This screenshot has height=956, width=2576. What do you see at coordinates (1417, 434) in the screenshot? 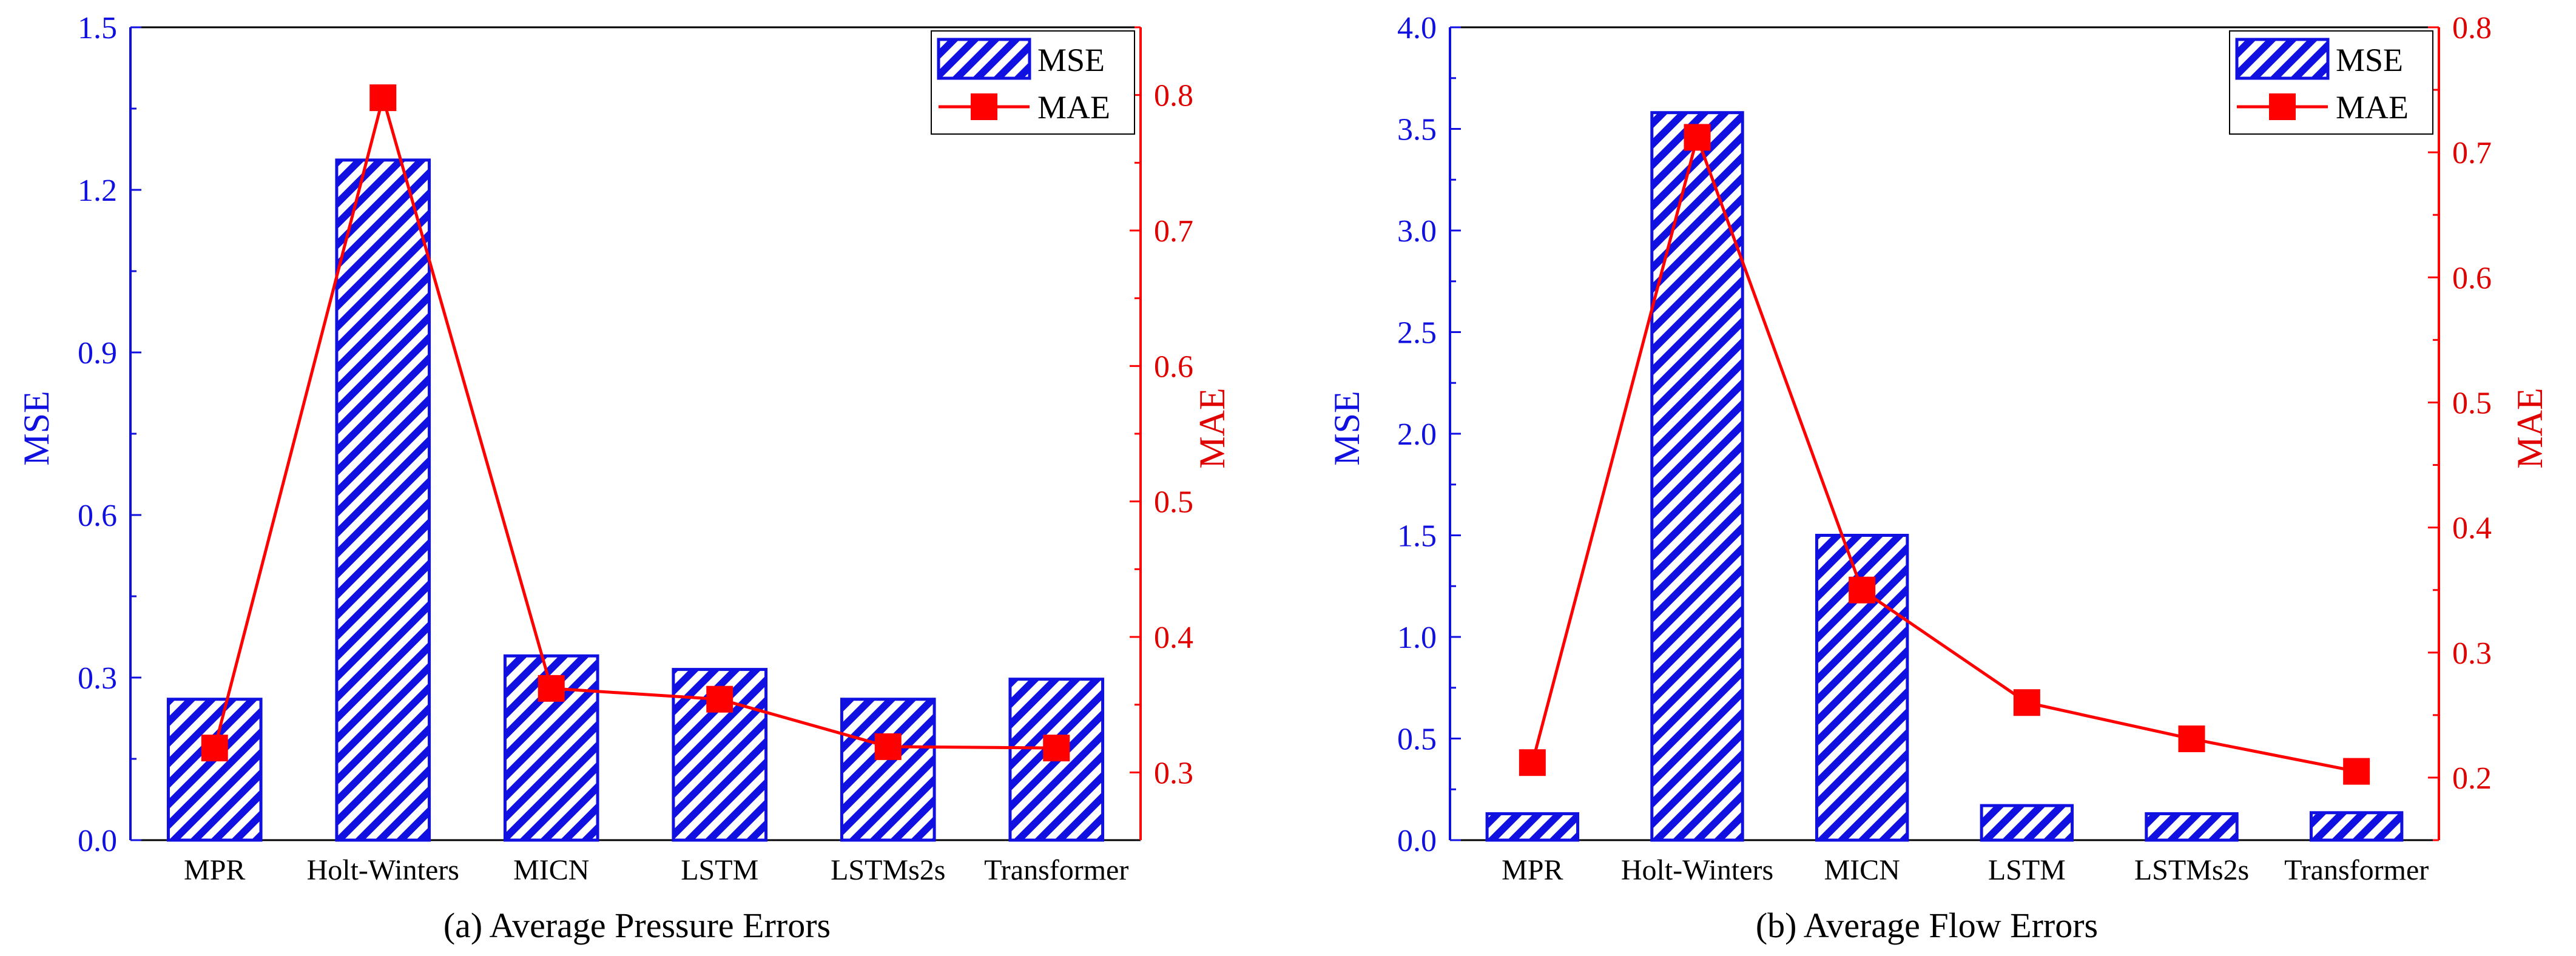
I see `y-tick-label-left: 2.0` at bounding box center [1417, 434].